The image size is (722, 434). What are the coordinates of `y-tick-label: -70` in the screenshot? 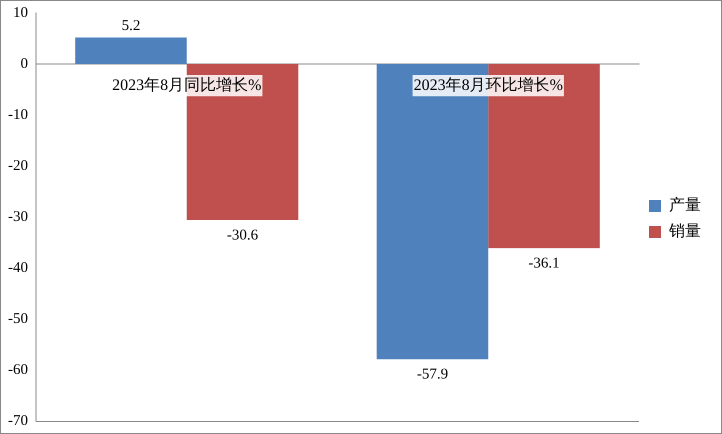 It's located at (18, 420).